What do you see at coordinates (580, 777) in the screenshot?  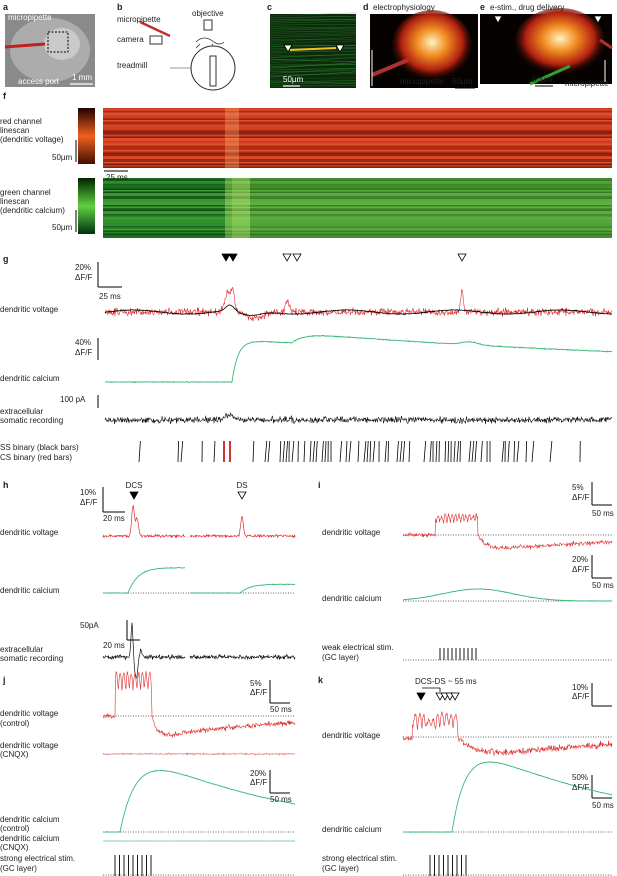 I see `label: 50%` at bounding box center [580, 777].